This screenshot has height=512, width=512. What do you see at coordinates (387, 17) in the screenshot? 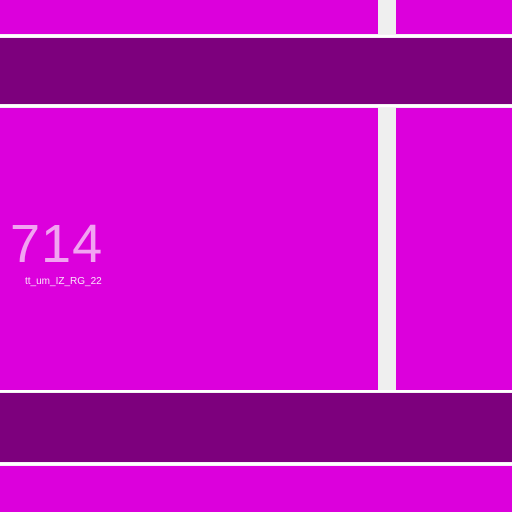
I see `vertical-gap-top` at bounding box center [387, 17].